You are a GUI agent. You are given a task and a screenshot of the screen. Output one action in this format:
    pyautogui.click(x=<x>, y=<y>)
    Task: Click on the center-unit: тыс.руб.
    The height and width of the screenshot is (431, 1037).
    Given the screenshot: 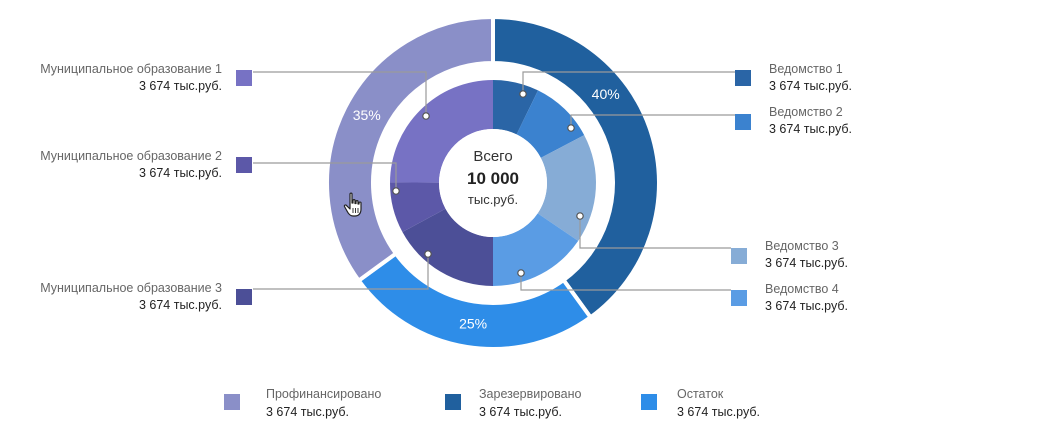 What is the action you would take?
    pyautogui.click(x=493, y=199)
    